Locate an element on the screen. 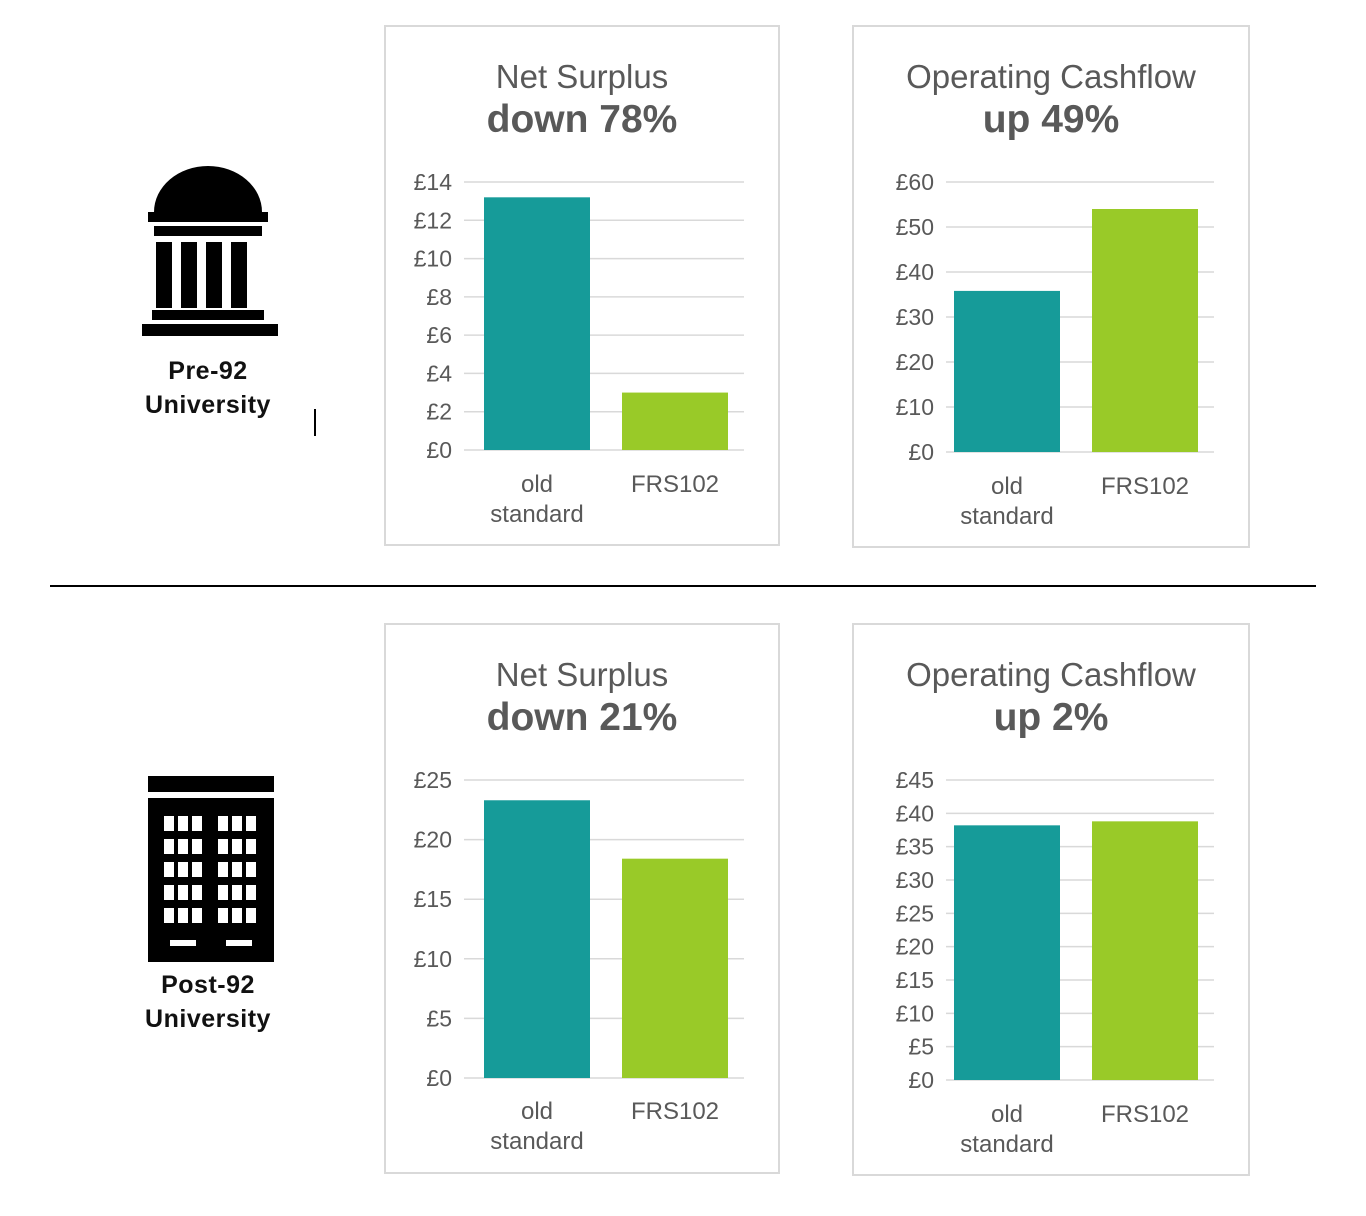 This screenshot has height=1216, width=1366. post-92-icon-box: Post-92 University is located at coordinates (208, 905).